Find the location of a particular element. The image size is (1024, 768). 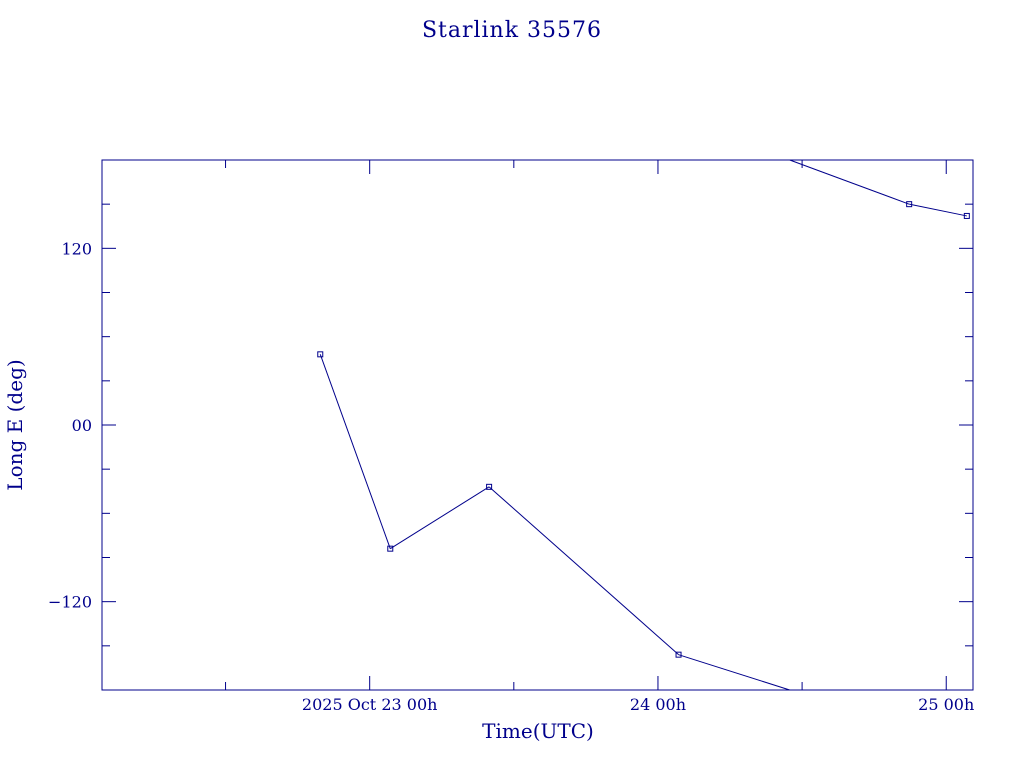

y-tick-label: 120 is located at coordinates (76, 248).